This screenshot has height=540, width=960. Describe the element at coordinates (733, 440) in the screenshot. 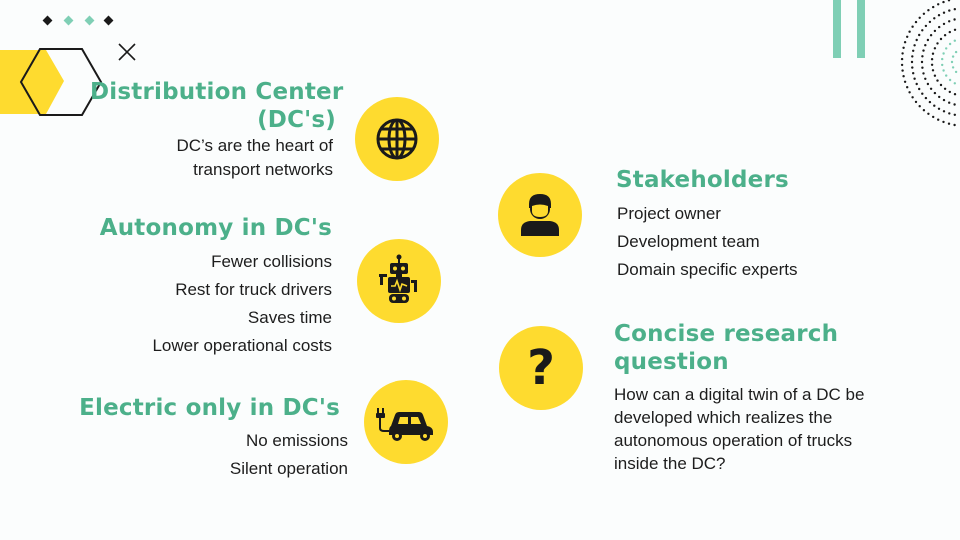

I see `question-body-line: autonomous operation of trucks` at that location.